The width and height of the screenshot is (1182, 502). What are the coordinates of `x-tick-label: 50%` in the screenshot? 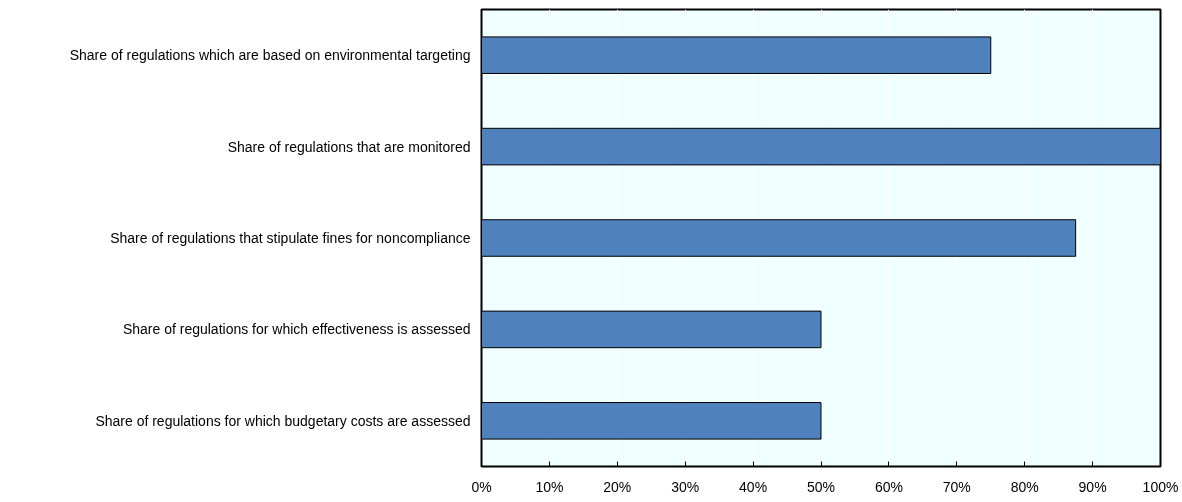 It's located at (821, 486).